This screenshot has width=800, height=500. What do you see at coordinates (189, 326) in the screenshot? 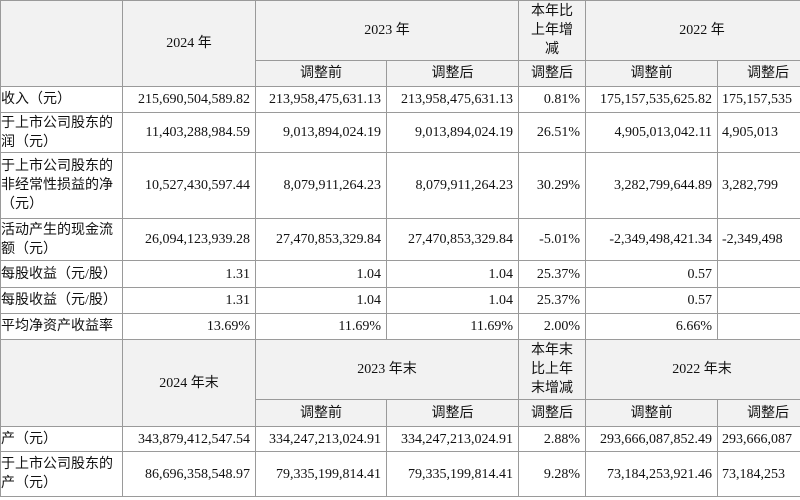
I see `value-cell: 13.69%` at bounding box center [189, 326].